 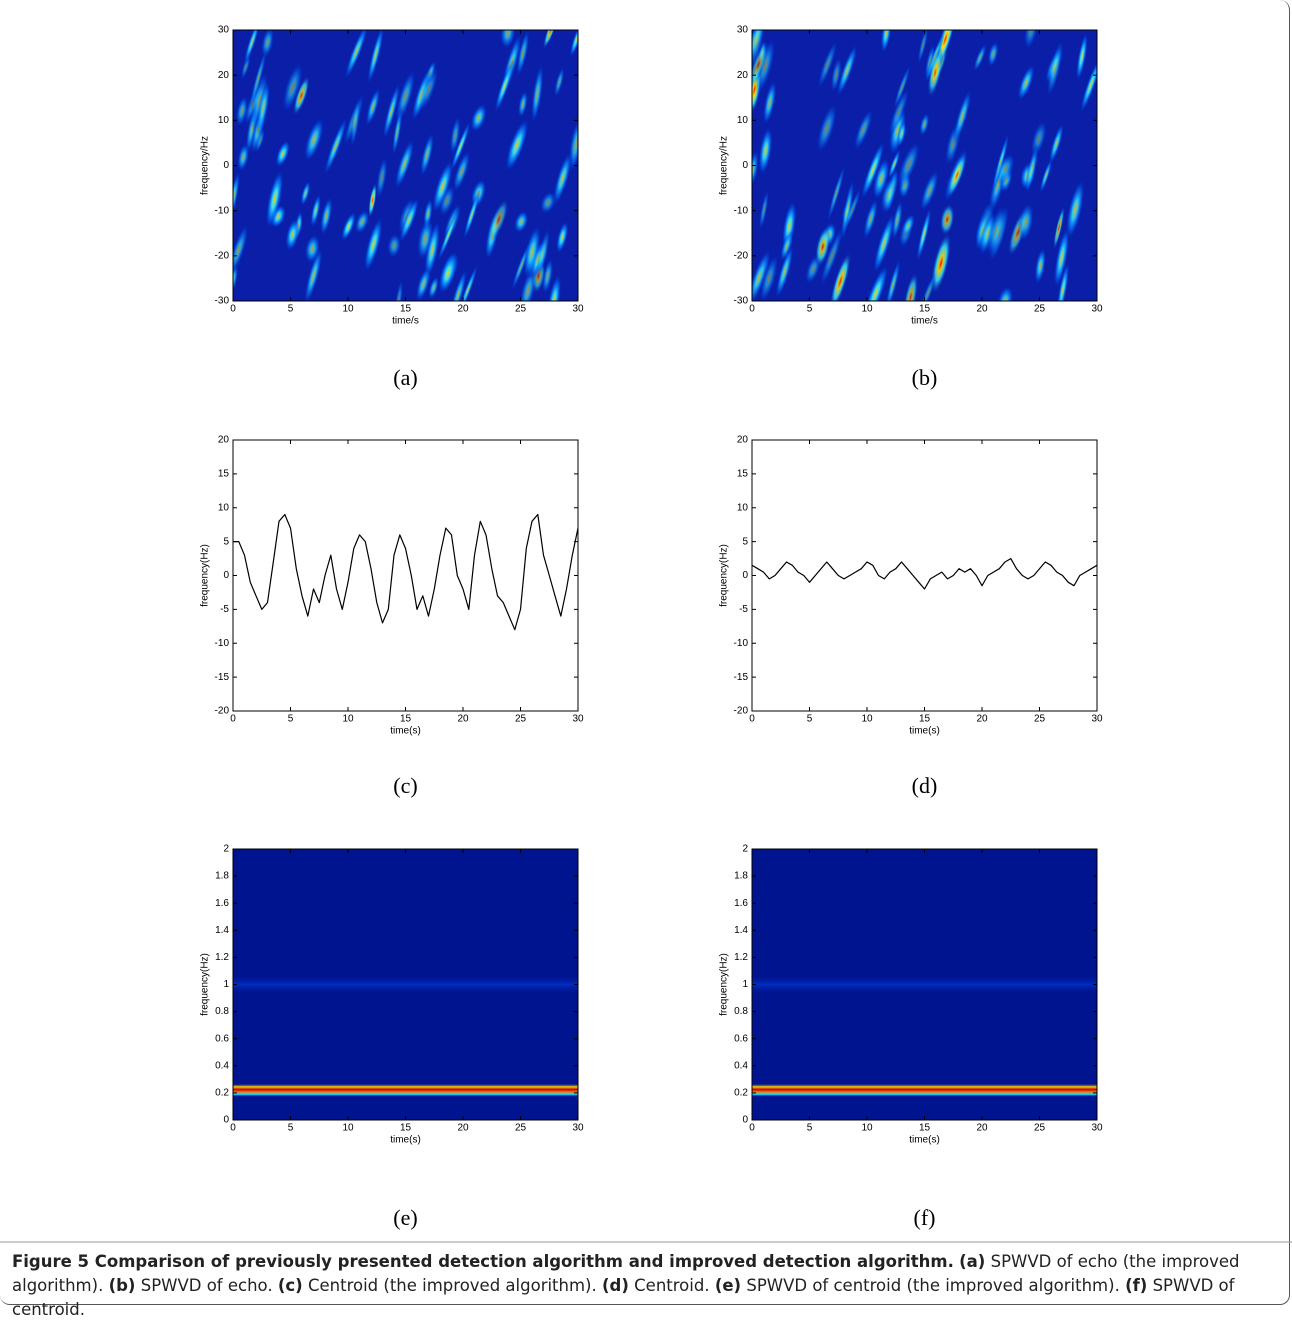 What do you see at coordinates (743, 609) in the screenshot?
I see `y-tick-label: -5` at bounding box center [743, 609].